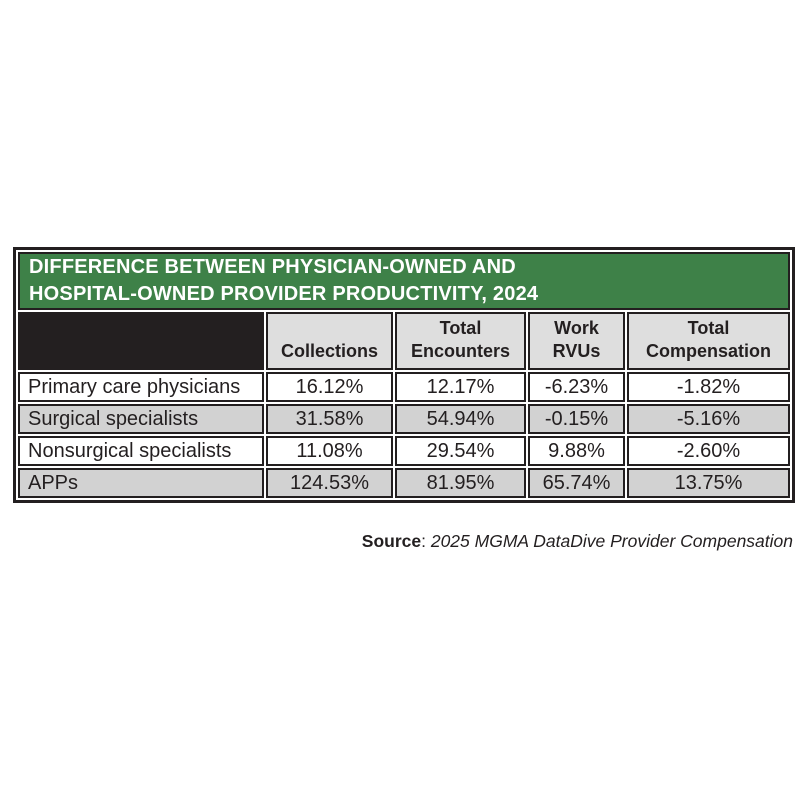 The image size is (800, 800). I want to click on row-label: Primary care physicians, so click(141, 387).